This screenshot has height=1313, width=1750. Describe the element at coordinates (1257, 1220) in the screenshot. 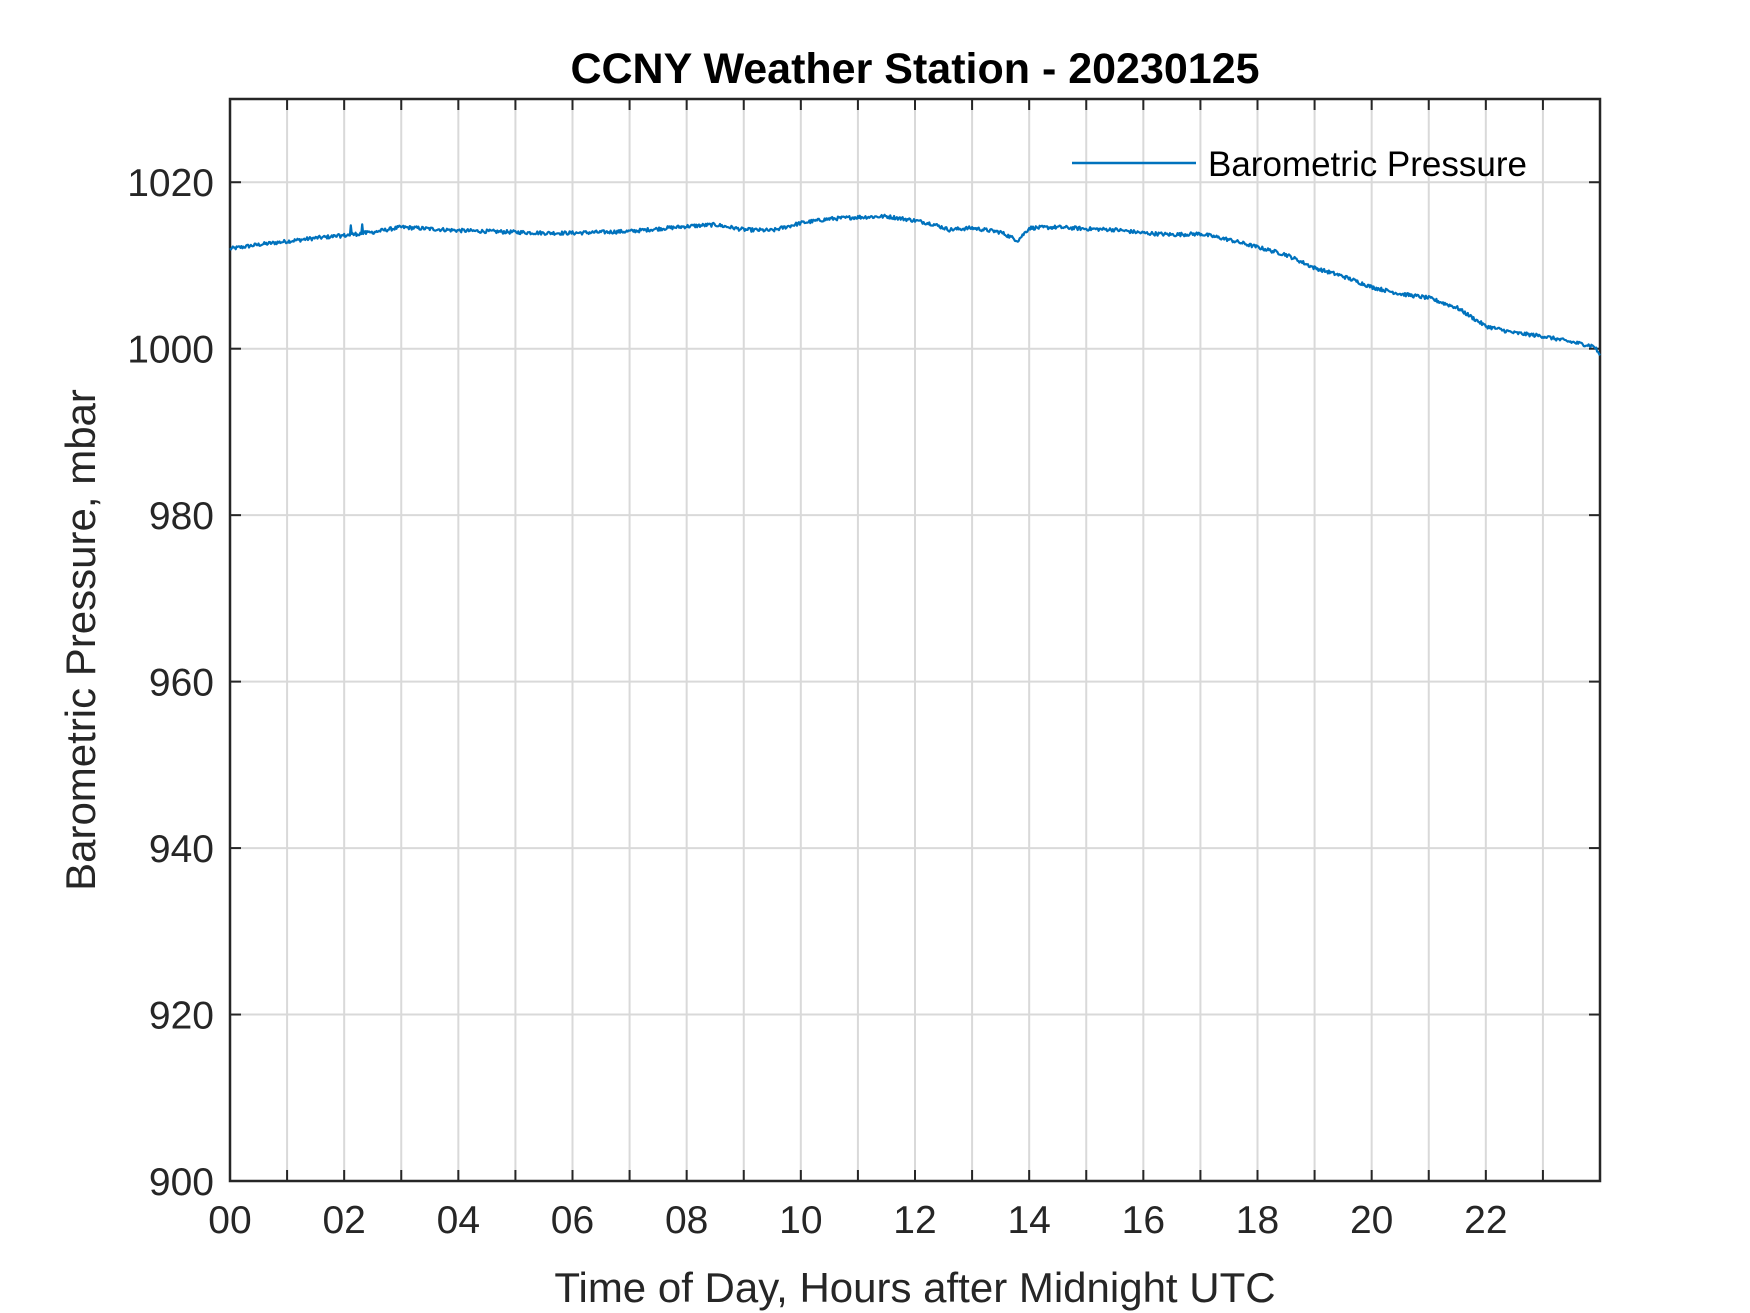

I see `x-tick-label: 18` at that location.